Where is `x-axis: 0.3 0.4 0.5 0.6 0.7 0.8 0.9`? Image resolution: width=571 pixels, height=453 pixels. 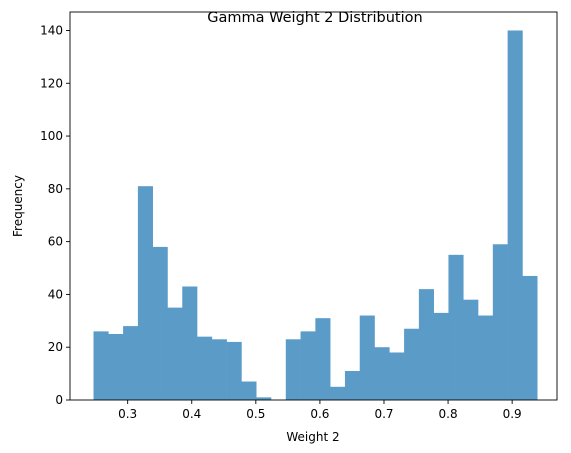
x-axis: 0.3 0.4 0.5 0.6 0.7 0.8 0.9 is located at coordinates (320, 410).